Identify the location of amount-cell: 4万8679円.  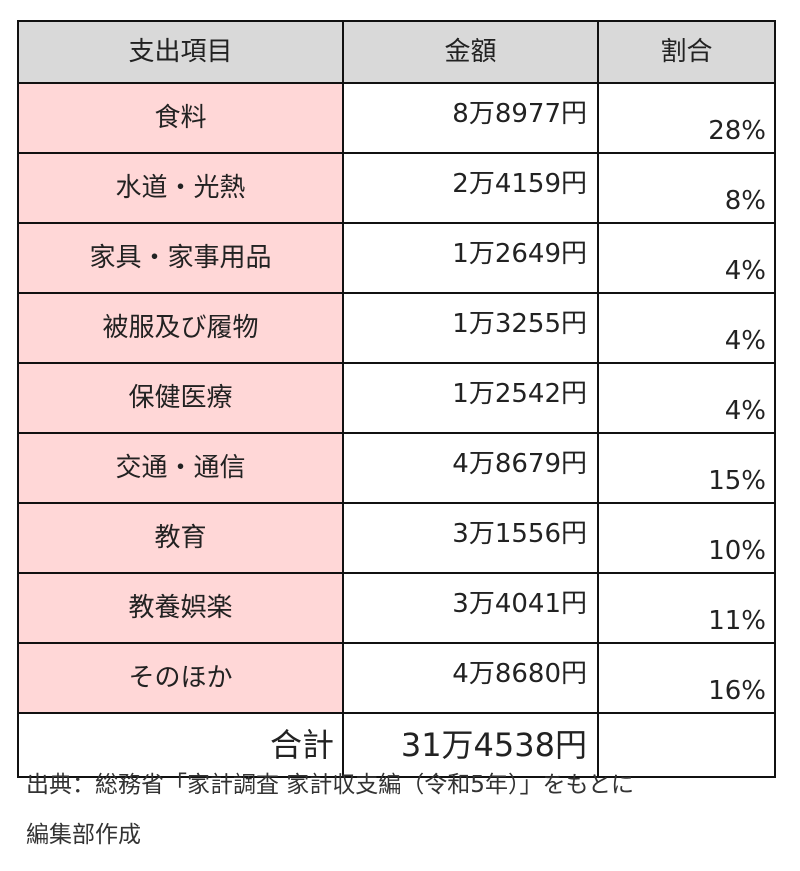
(470, 468).